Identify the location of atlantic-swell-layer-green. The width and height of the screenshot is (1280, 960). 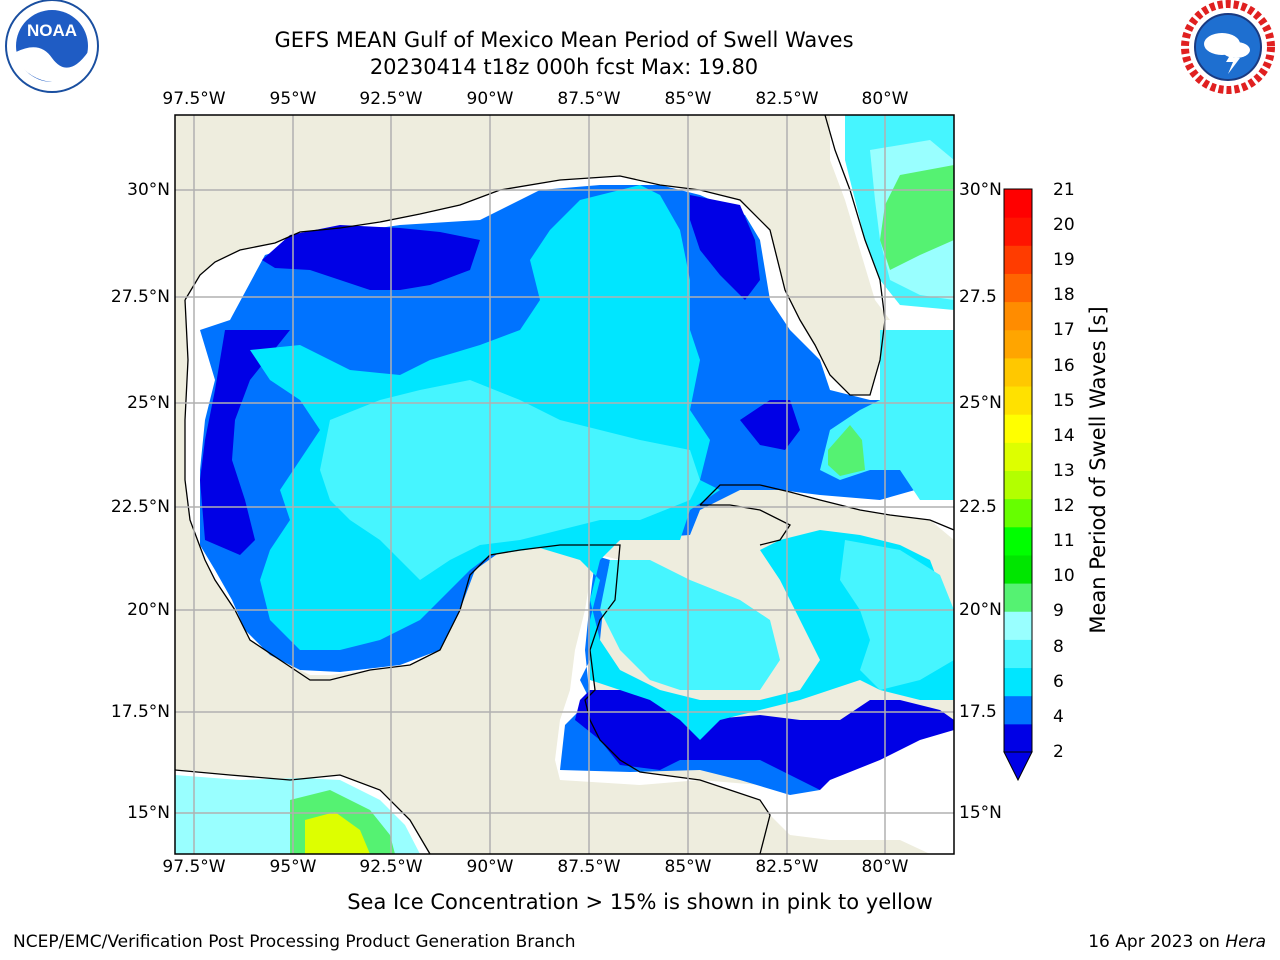
(917, 217).